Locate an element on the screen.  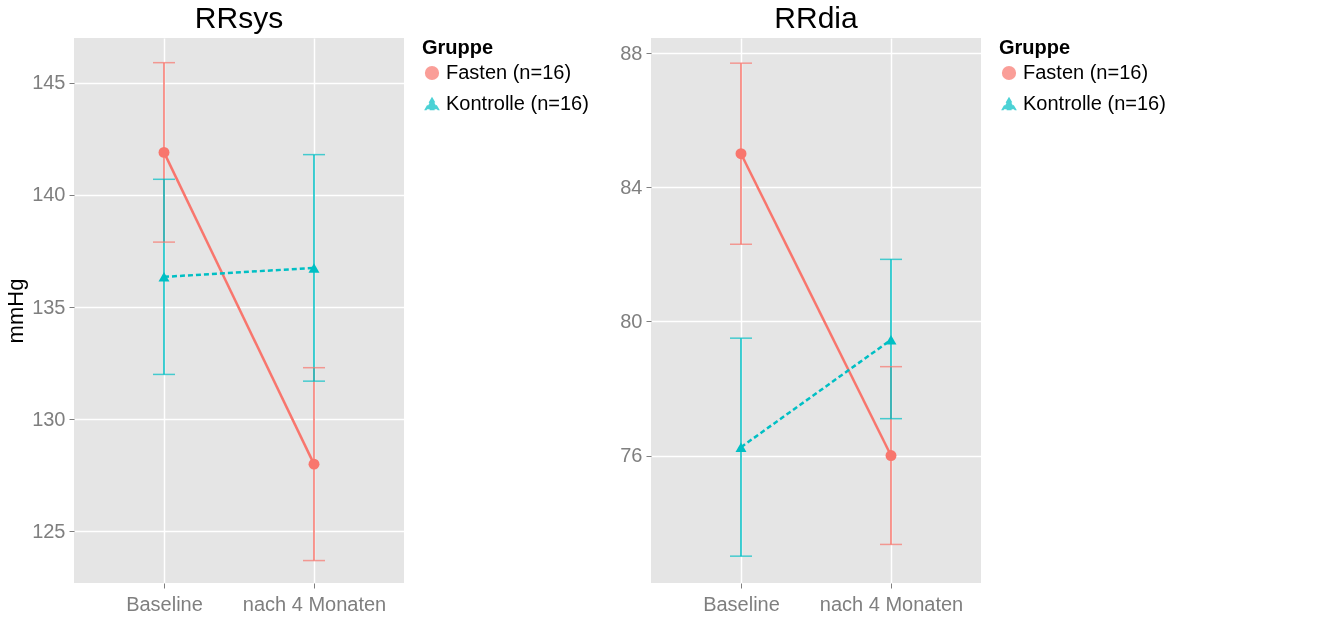
chart-title: RRsys is located at coordinates (239, 17).